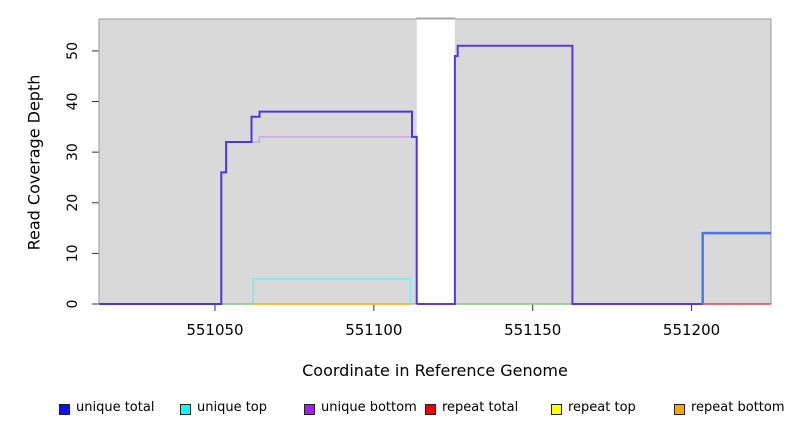  What do you see at coordinates (602, 407) in the screenshot?
I see `legend-label: repeat top` at bounding box center [602, 407].